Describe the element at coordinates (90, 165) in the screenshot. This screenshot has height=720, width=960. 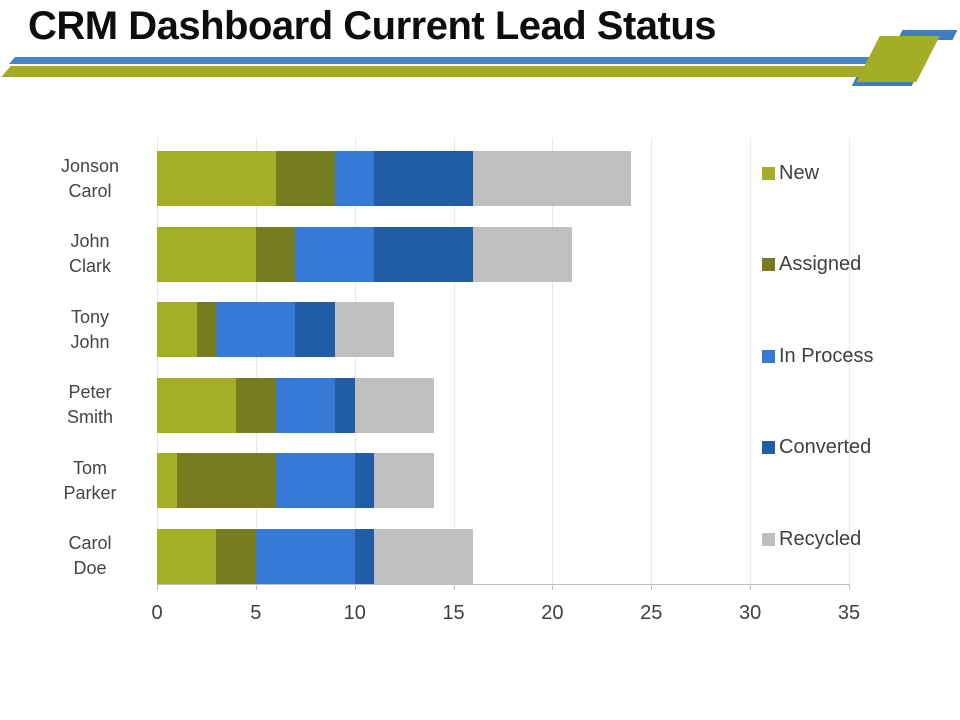
I see `category-label-line: Jonson` at that location.